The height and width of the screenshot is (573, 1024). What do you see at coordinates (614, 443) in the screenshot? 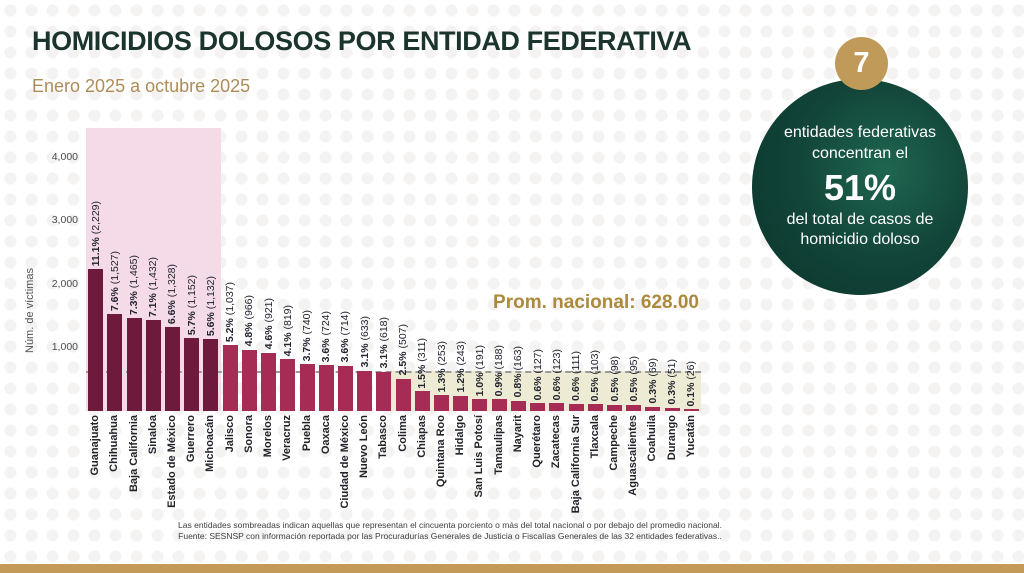
I see `x-axis-cell-campeche: Campeche` at bounding box center [614, 443].